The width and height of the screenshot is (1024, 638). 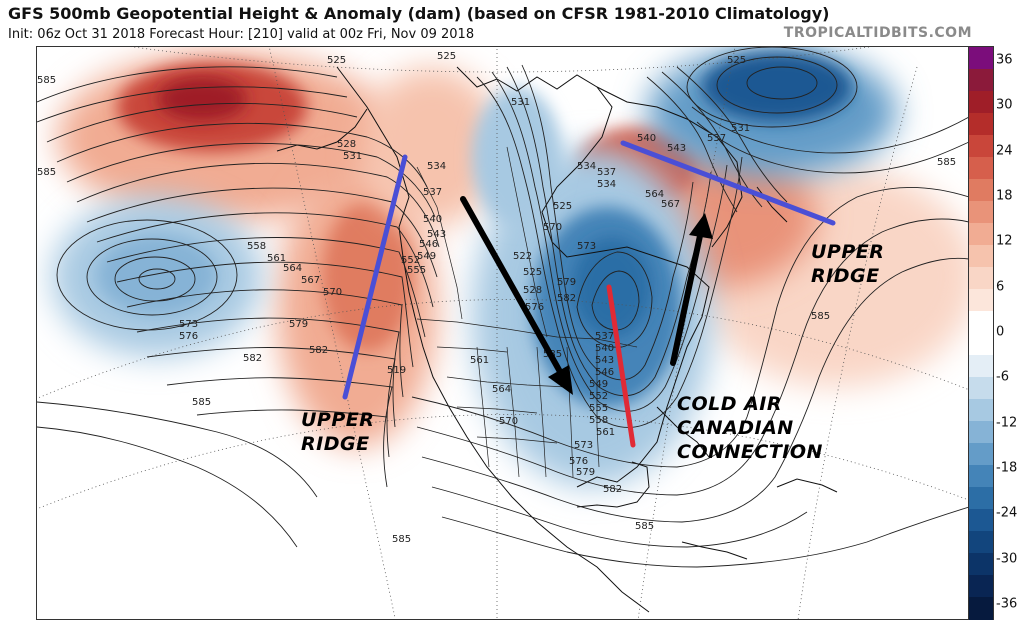 I want to click on west-ridge-axis-line, so click(x=375, y=277).